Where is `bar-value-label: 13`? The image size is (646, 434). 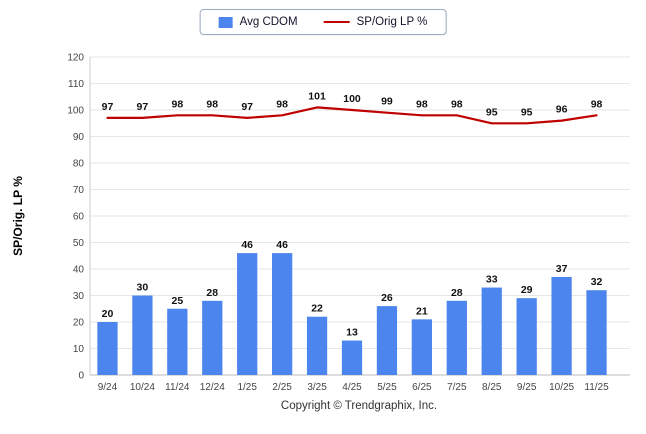 bar-value-label: 13 is located at coordinates (352, 333).